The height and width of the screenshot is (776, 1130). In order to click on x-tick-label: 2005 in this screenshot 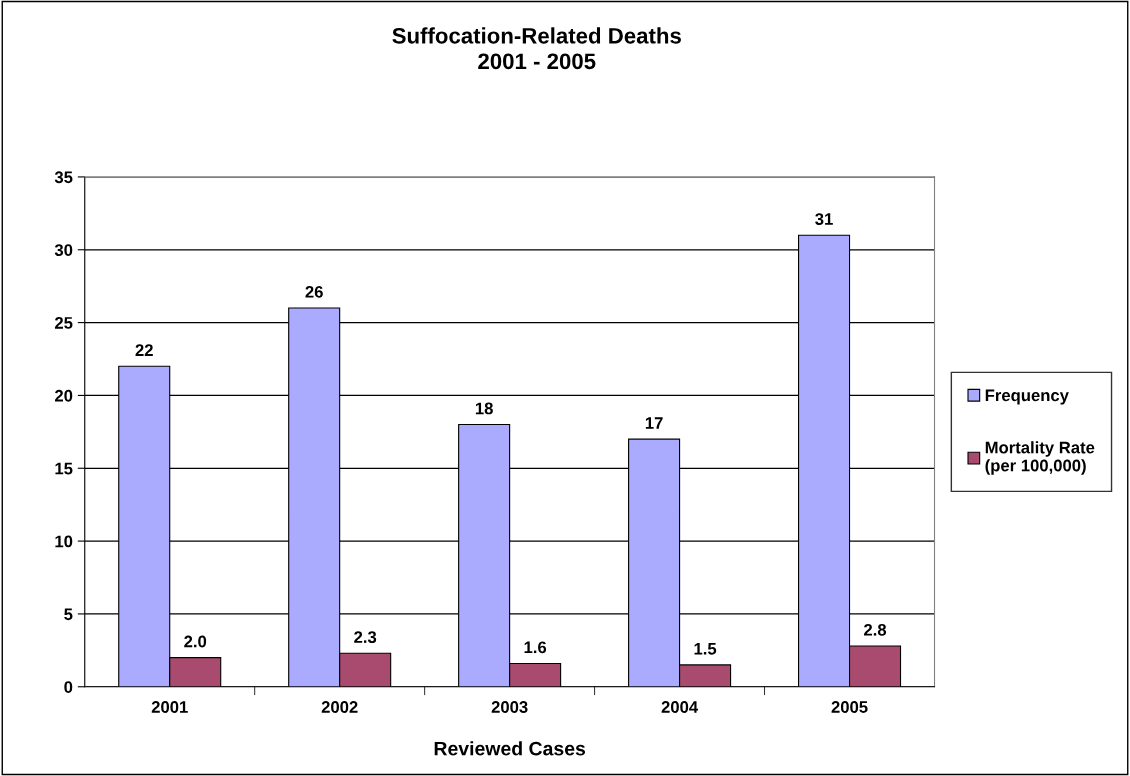, I will do `click(849, 707)`.